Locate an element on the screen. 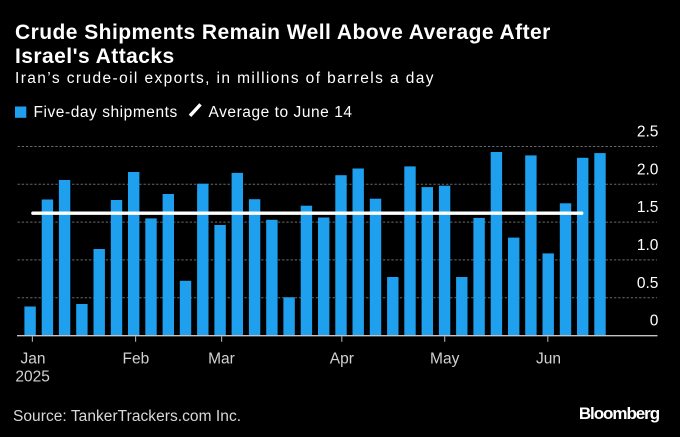 This screenshot has height=437, width=680. svg-text: 0 is located at coordinates (654, 321).